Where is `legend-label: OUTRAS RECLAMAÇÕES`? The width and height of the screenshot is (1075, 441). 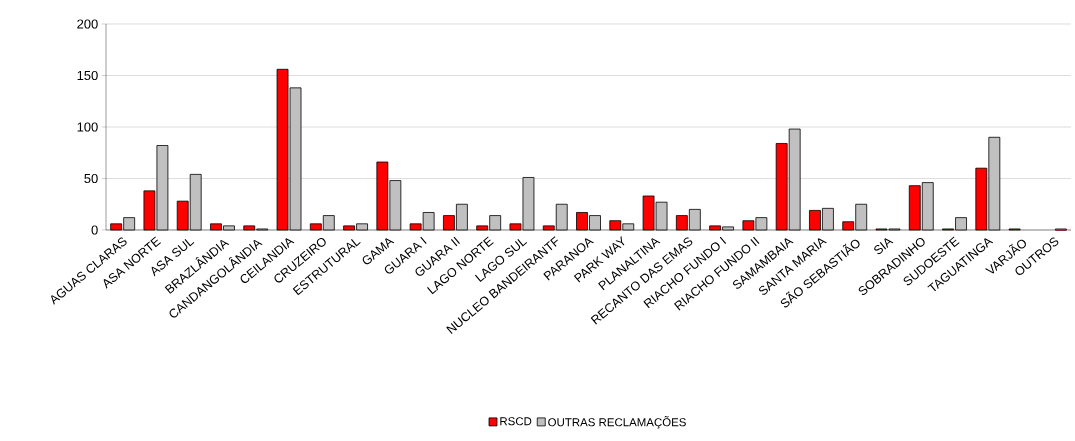 legend-label: OUTRAS RECLAMAÇÕES is located at coordinates (617, 422).